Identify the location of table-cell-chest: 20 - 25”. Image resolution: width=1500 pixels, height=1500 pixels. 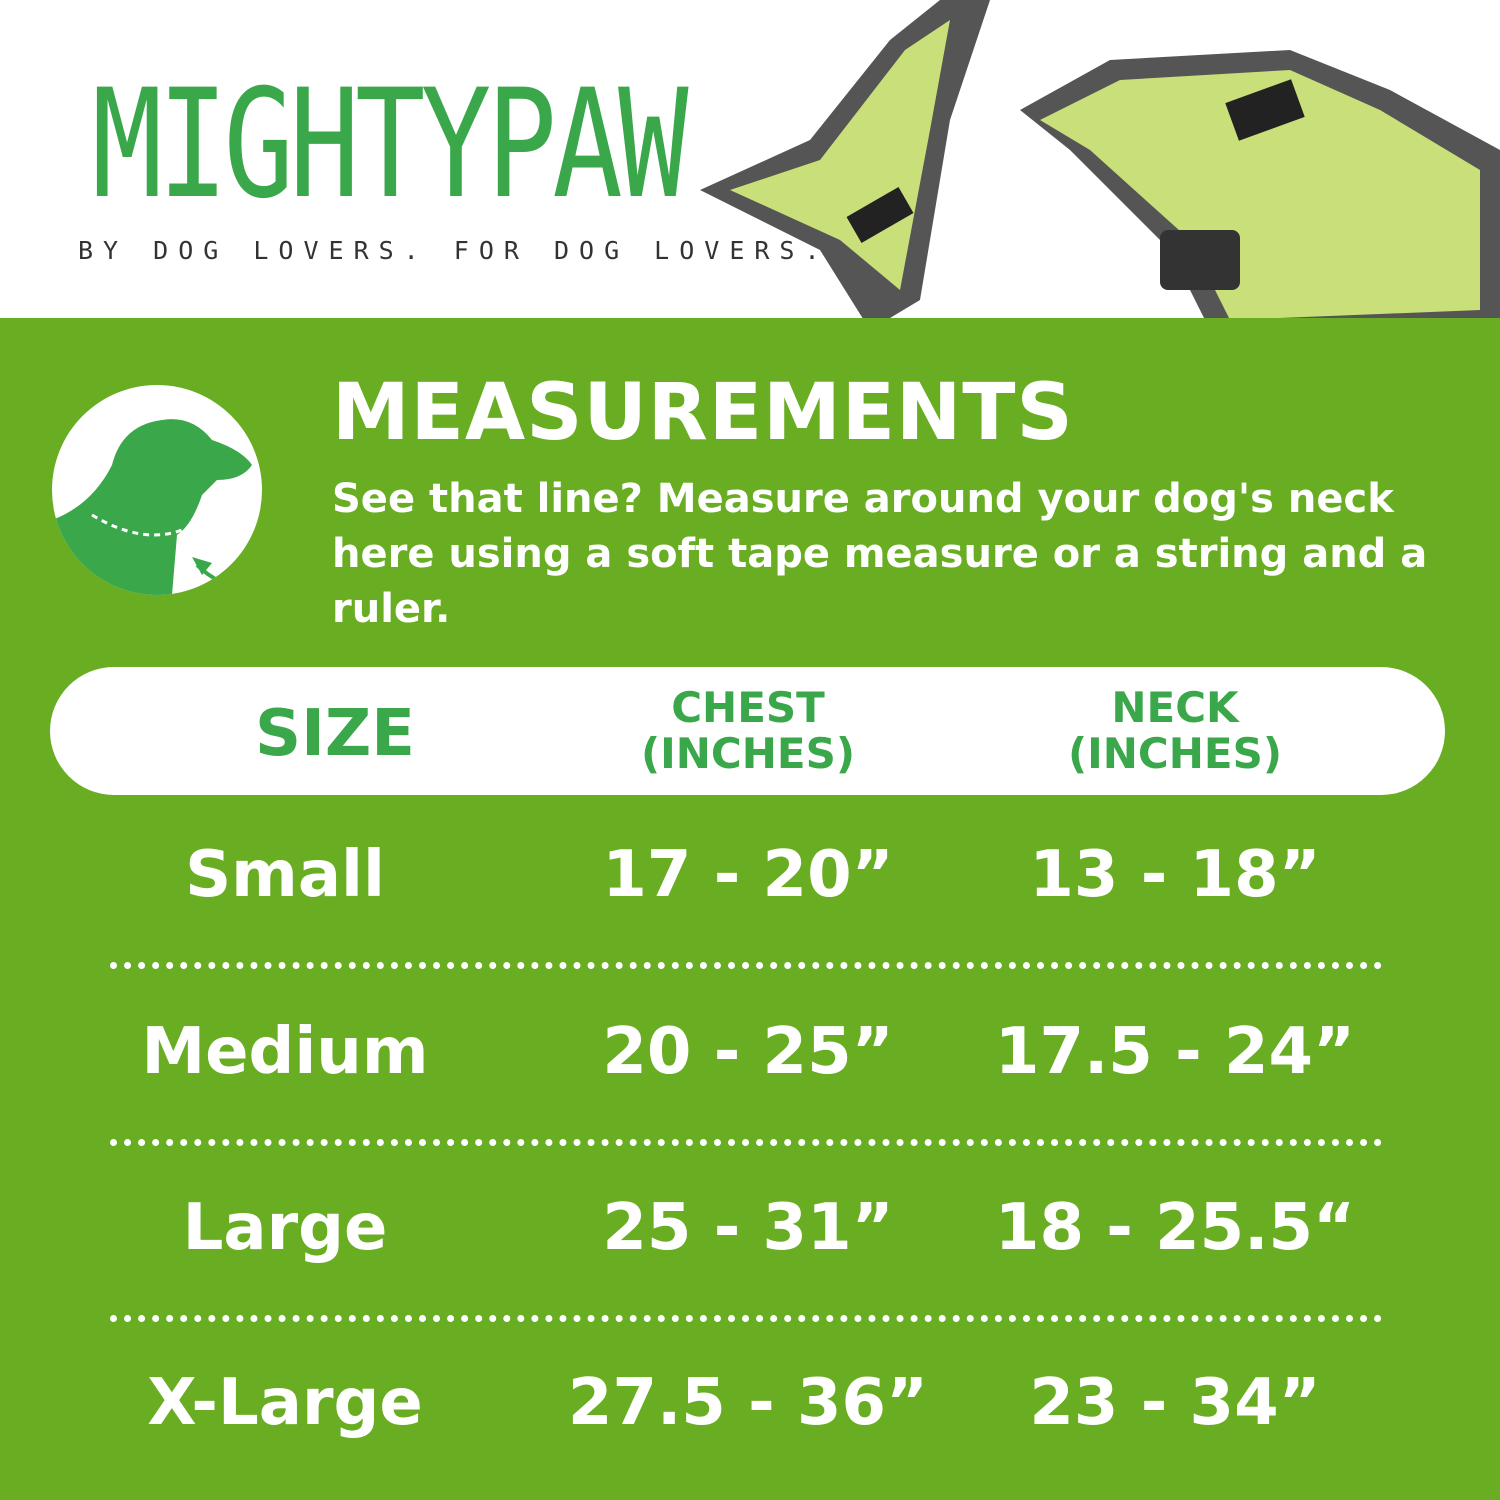
(748, 1052).